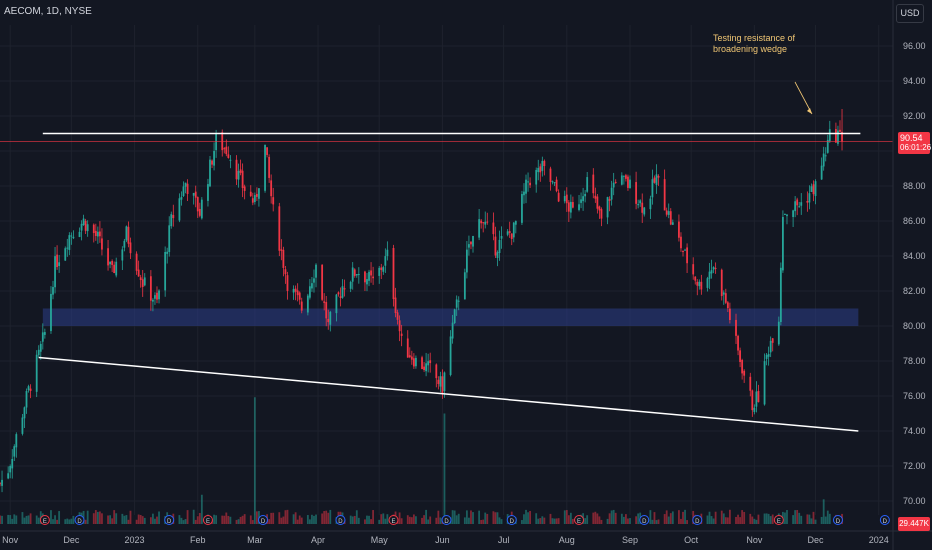 The image size is (932, 550). I want to click on currency-button: USD, so click(910, 13).